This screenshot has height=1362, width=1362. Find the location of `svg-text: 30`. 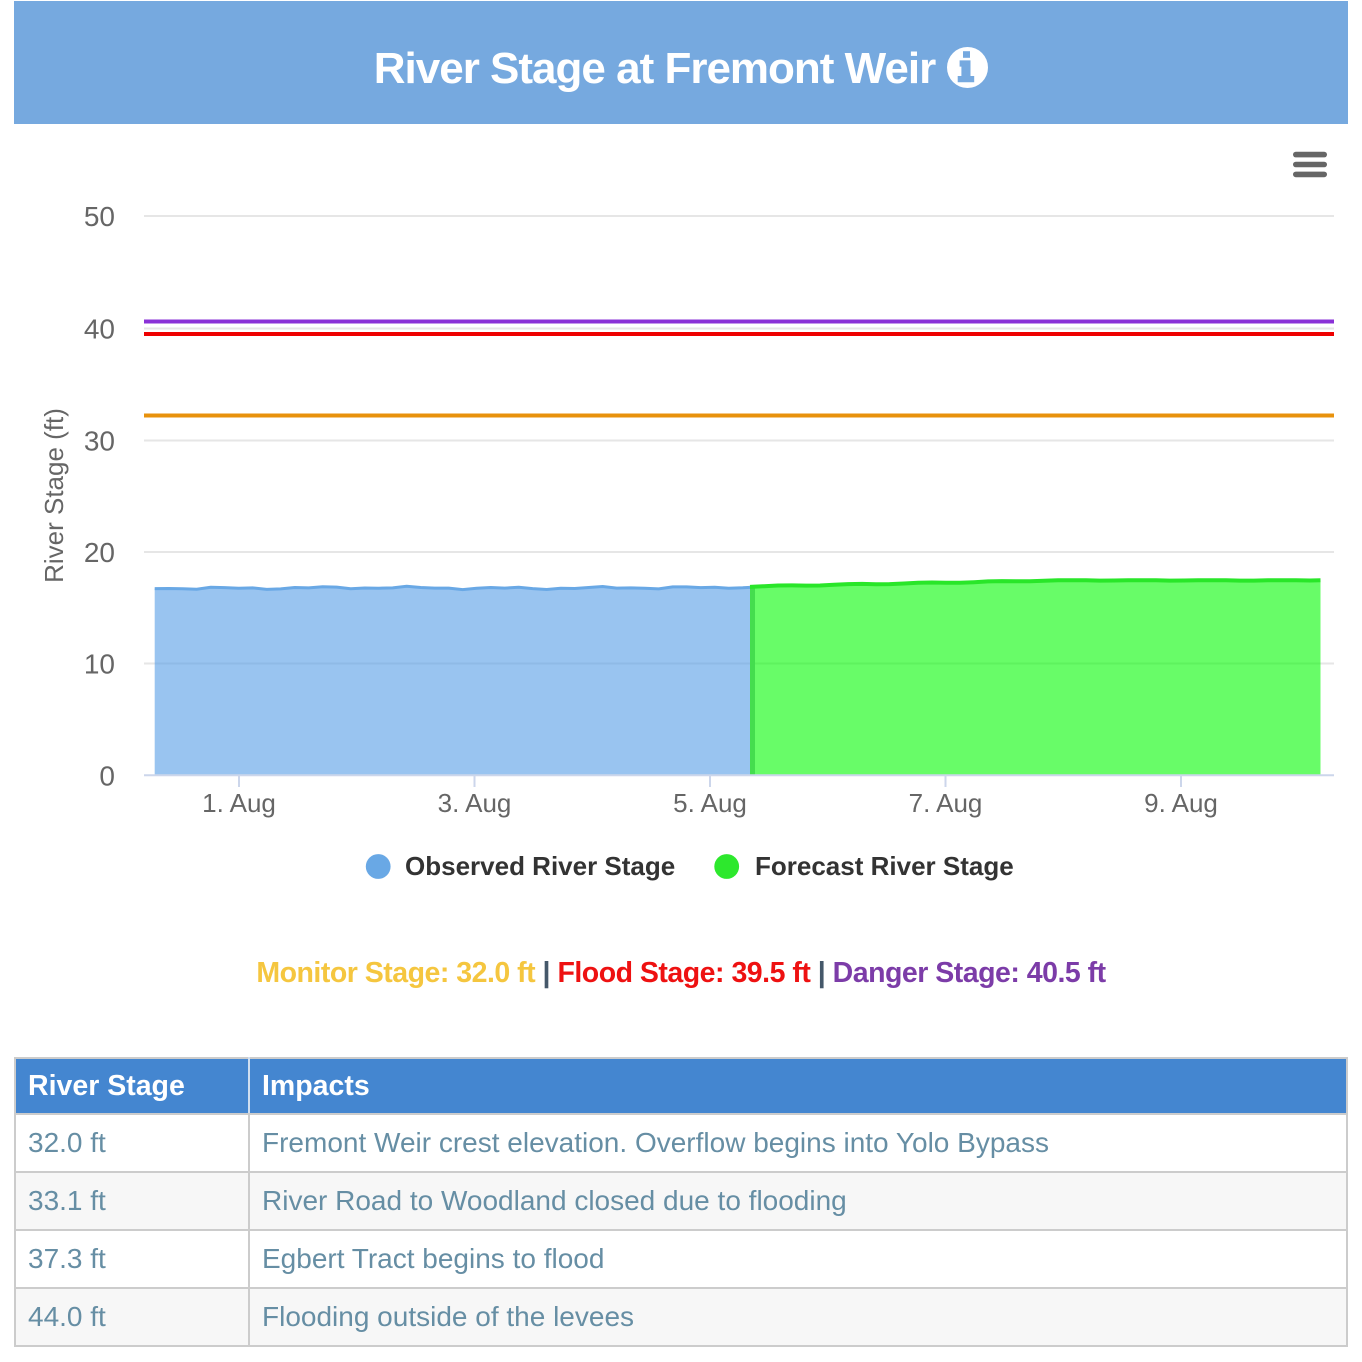

svg-text: 30 is located at coordinates (99, 441).